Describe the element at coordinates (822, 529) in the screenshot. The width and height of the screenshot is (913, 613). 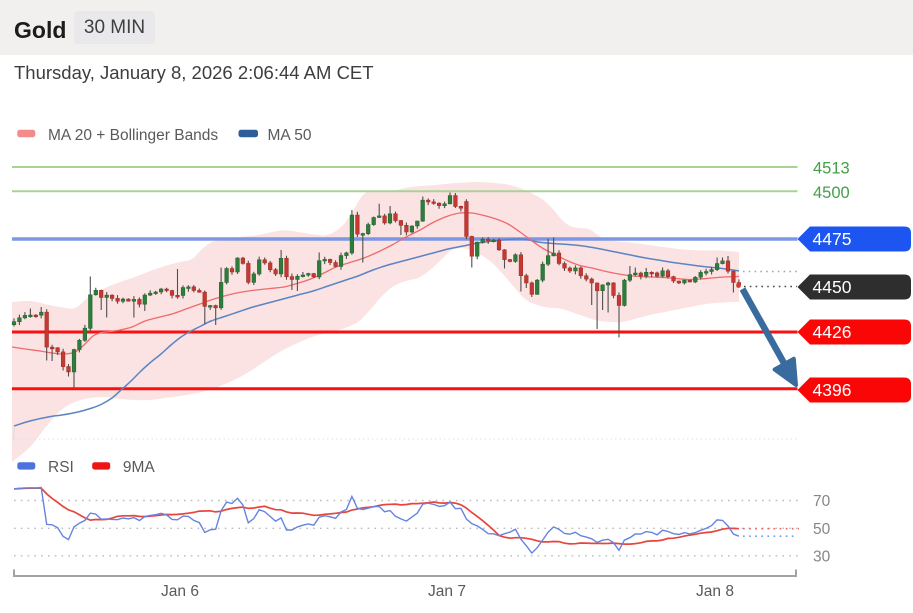
I see `svg-text: 50` at that location.